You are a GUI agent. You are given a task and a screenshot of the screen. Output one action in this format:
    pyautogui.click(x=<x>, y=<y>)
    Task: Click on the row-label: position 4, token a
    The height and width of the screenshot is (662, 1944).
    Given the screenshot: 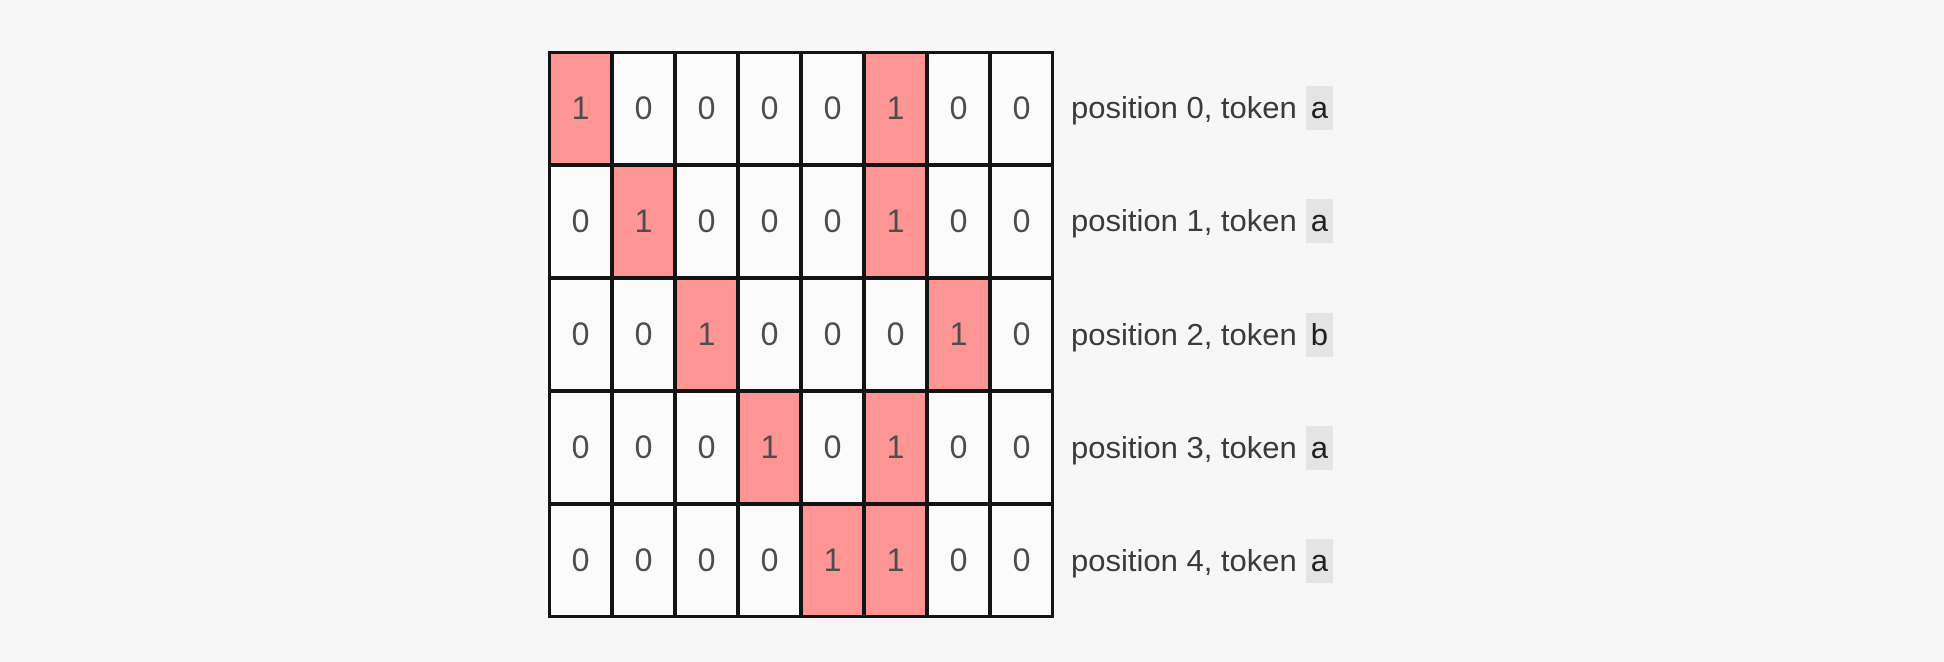 What is the action you would take?
    pyautogui.click(x=1202, y=561)
    